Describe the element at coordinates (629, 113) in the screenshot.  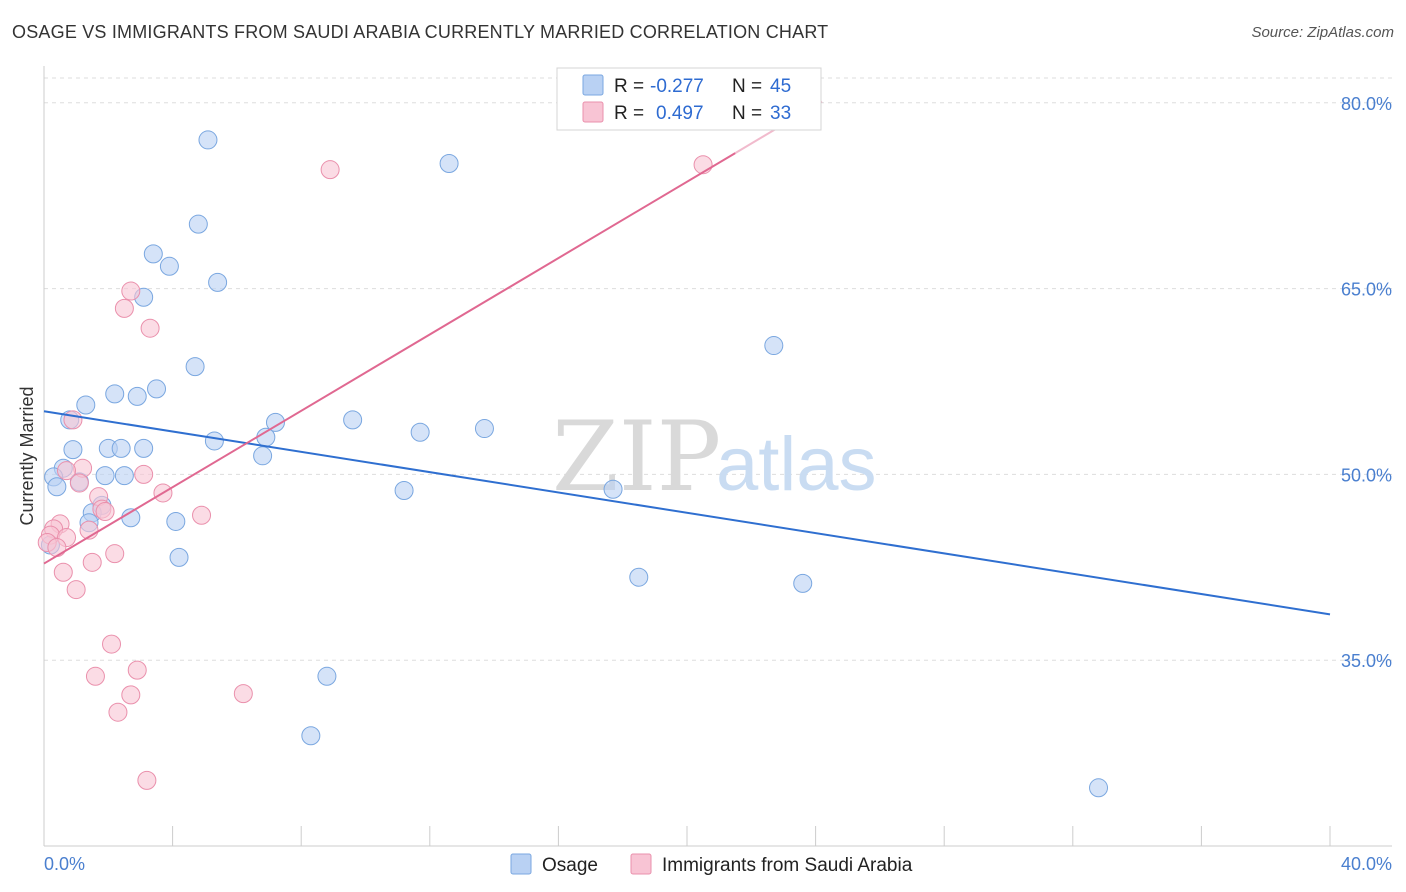
I see `legend-r-label-2: R =` at that location.